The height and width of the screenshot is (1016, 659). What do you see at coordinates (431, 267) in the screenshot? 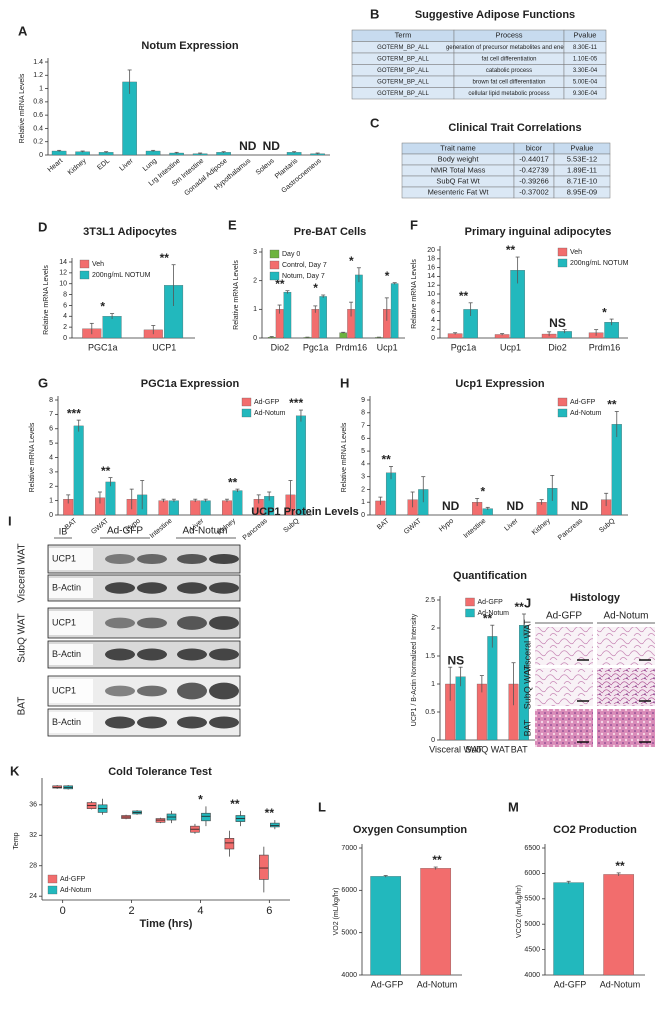
I see `y-tick-label: 16` at bounding box center [431, 267].